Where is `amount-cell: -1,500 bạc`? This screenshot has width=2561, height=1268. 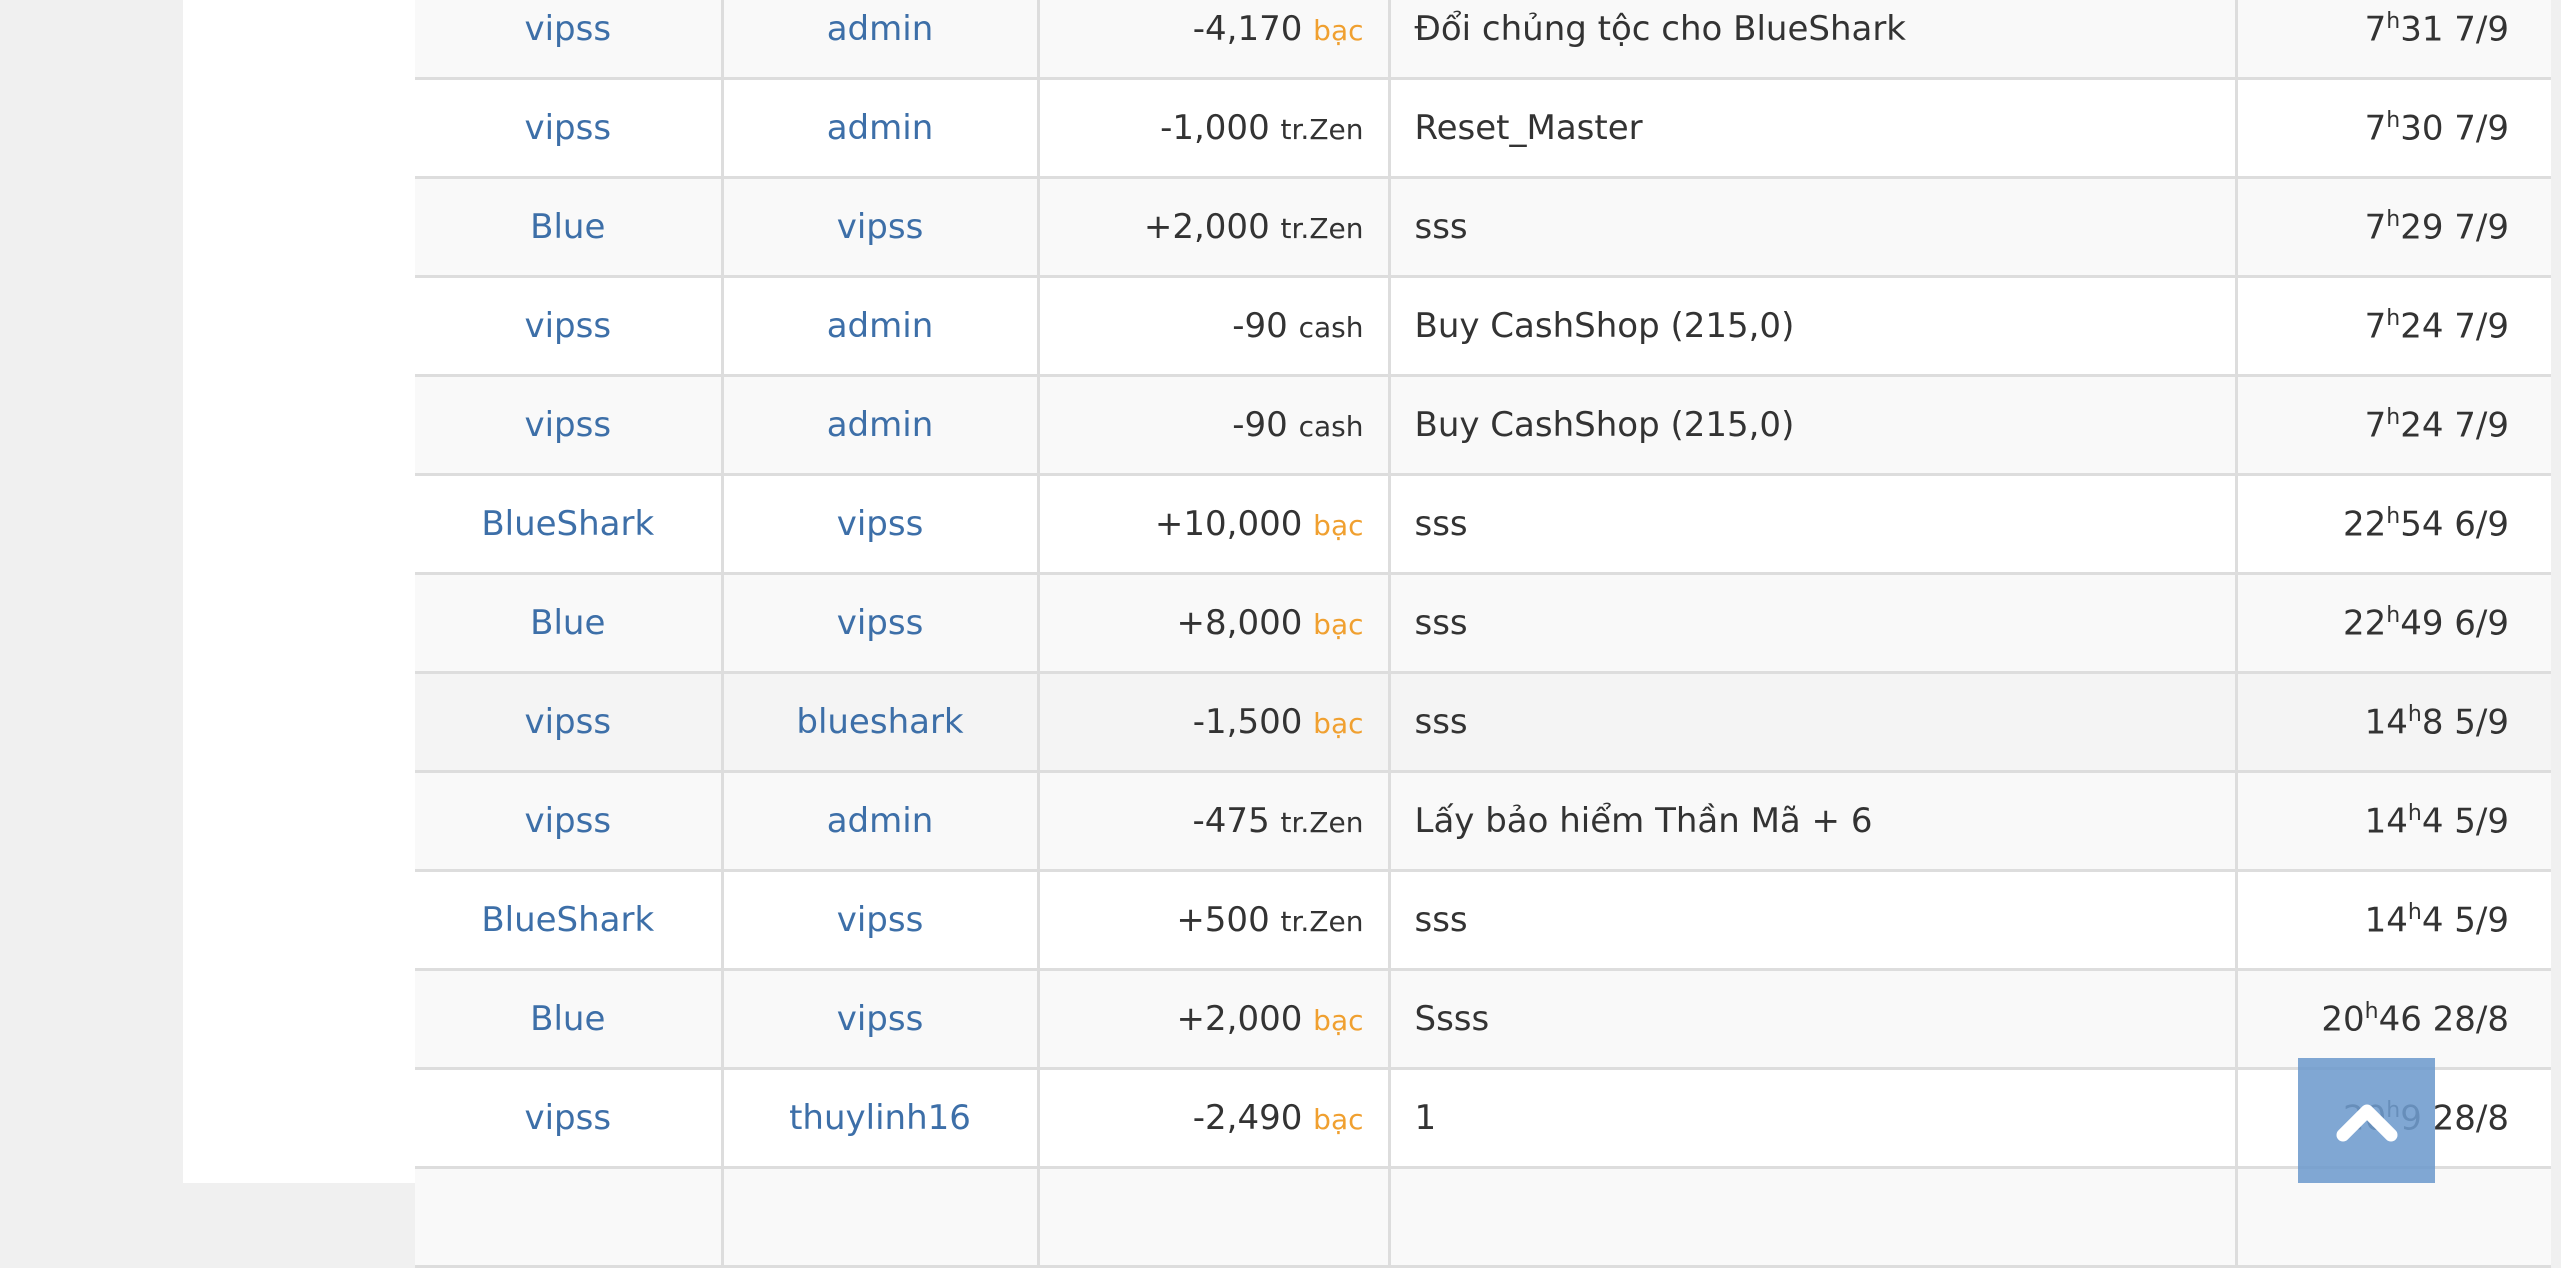
amount-cell: -1,500 bạc is located at coordinates (1213, 722).